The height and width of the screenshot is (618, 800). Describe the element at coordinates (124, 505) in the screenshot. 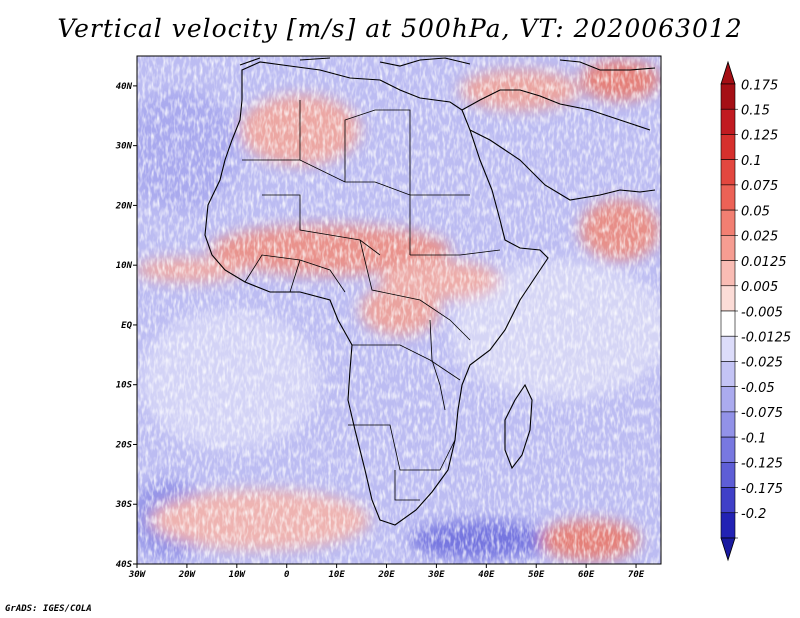

I see `y-tick-label: 30S` at that location.